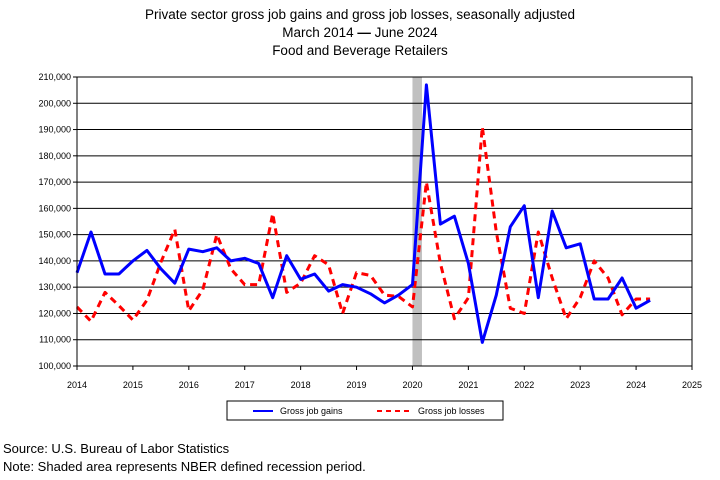 The width and height of the screenshot is (720, 480). I want to click on subtitle-start: March 2014, so click(318, 32).